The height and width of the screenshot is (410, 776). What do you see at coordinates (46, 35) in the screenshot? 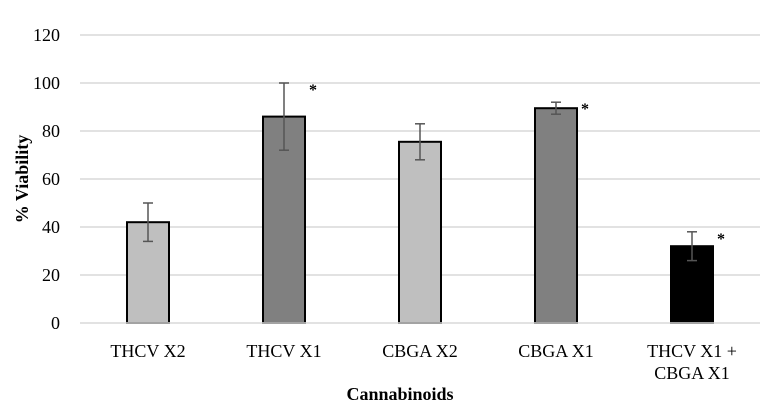
I see `y-tick-label: 120` at bounding box center [46, 35].